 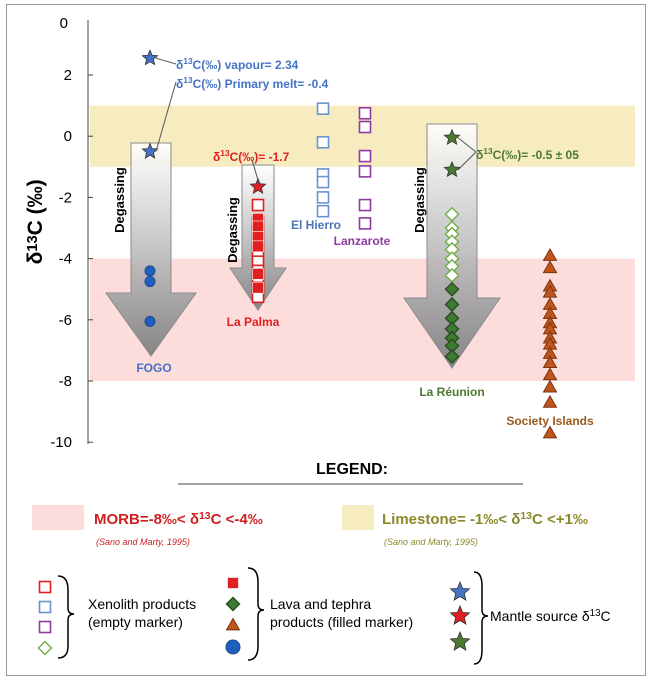 What do you see at coordinates (61, 442) in the screenshot?
I see `y-tick-label: -10` at bounding box center [61, 442].